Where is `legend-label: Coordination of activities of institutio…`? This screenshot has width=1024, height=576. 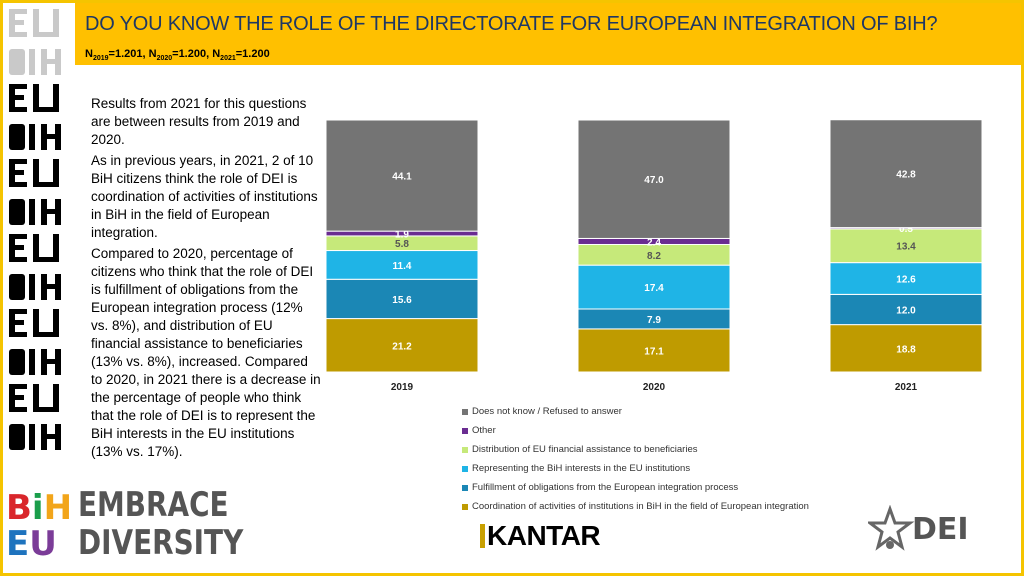 legend-label: Coordination of activities of institutio… is located at coordinates (640, 506).